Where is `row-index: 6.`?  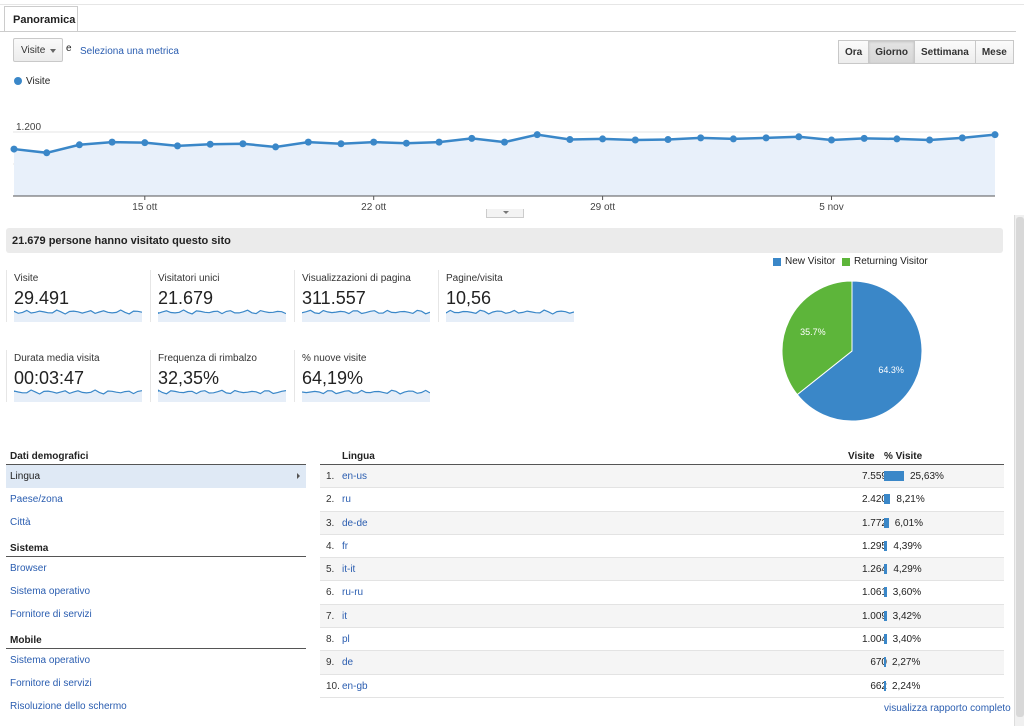 row-index: 6. is located at coordinates (330, 593).